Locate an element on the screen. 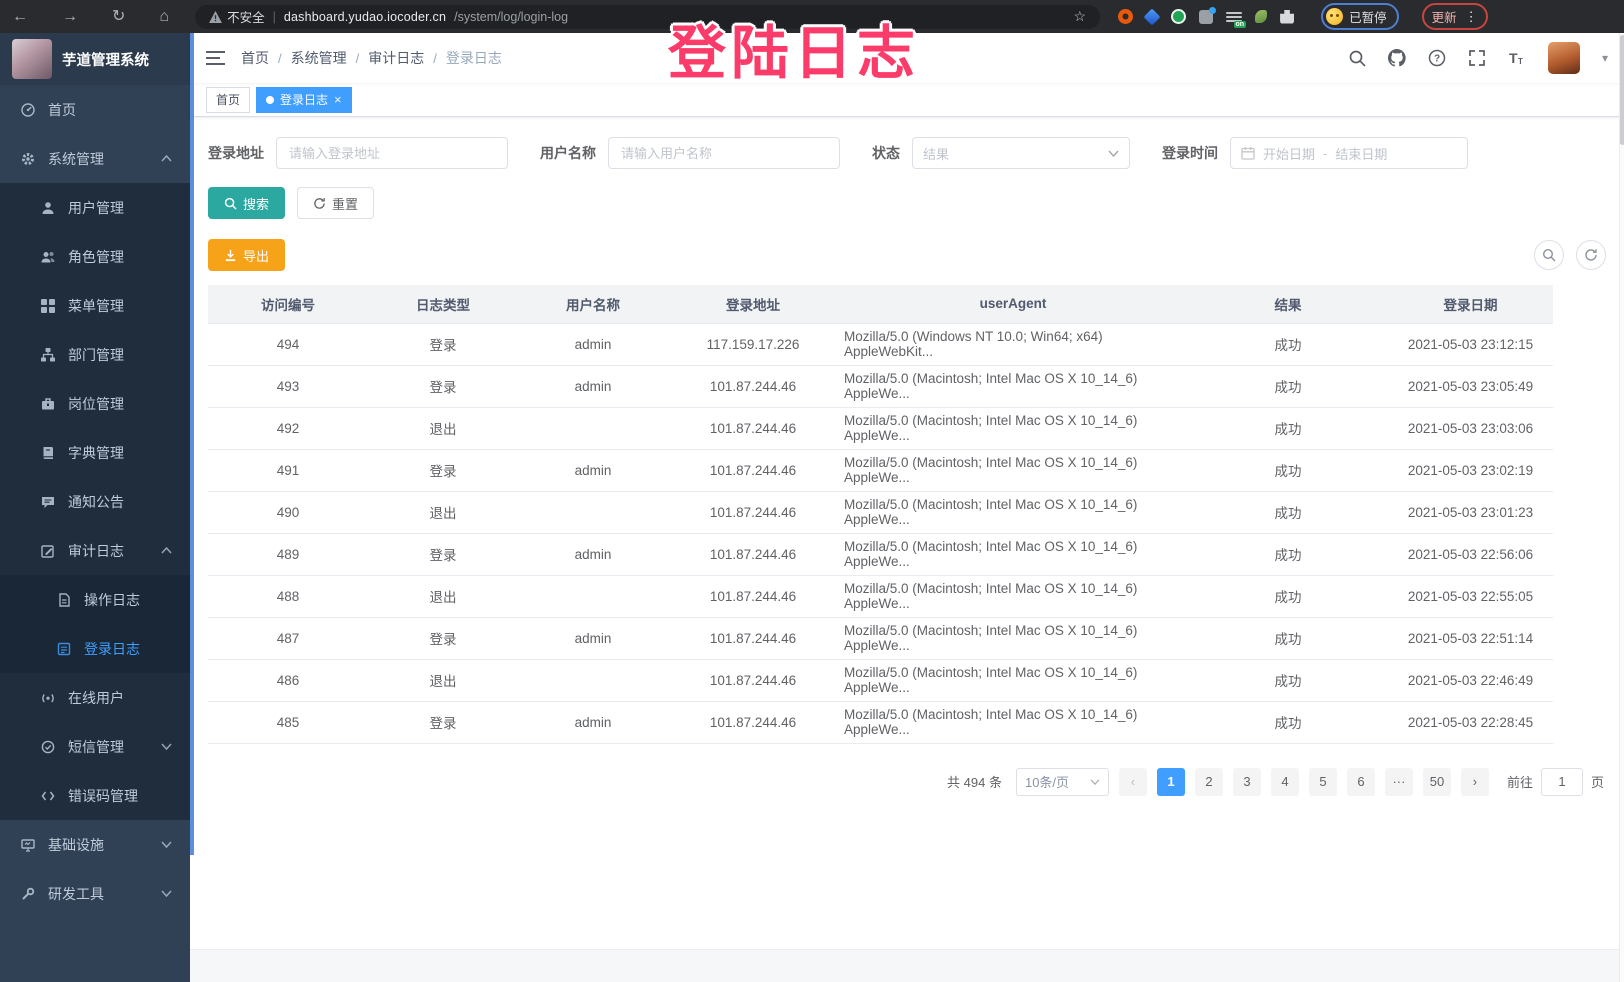 This screenshot has height=982, width=1624. sidebar-item-post-management: 岗位管理 is located at coordinates (95, 403).